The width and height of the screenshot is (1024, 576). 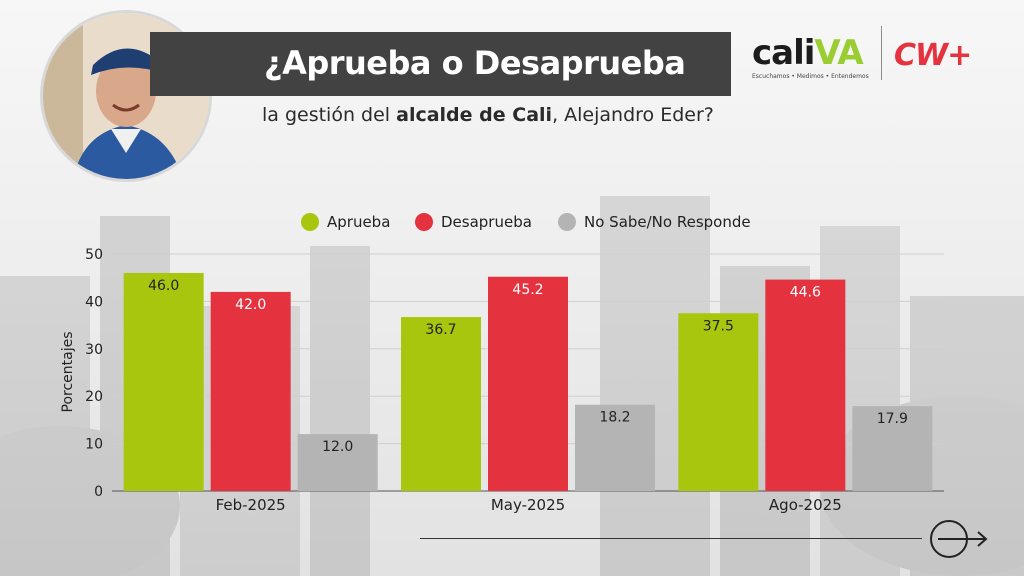 I want to click on data-label: 45.2, so click(x=527, y=290).